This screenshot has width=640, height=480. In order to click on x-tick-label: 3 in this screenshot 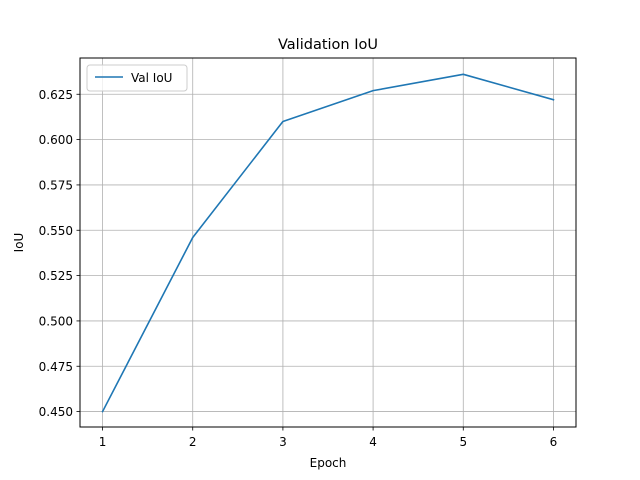, I will do `click(283, 442)`.